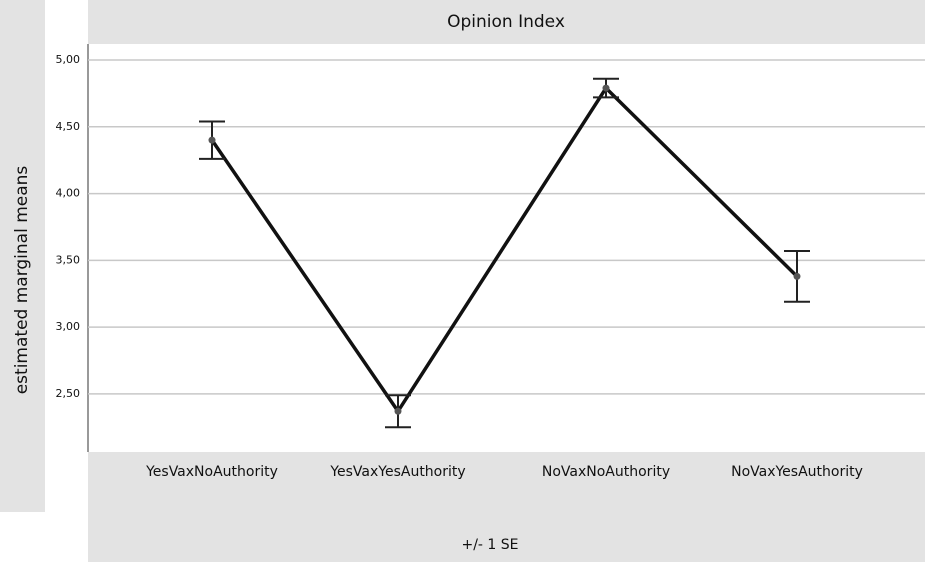  I want to click on y-tick-label: 5,00, so click(68, 59).